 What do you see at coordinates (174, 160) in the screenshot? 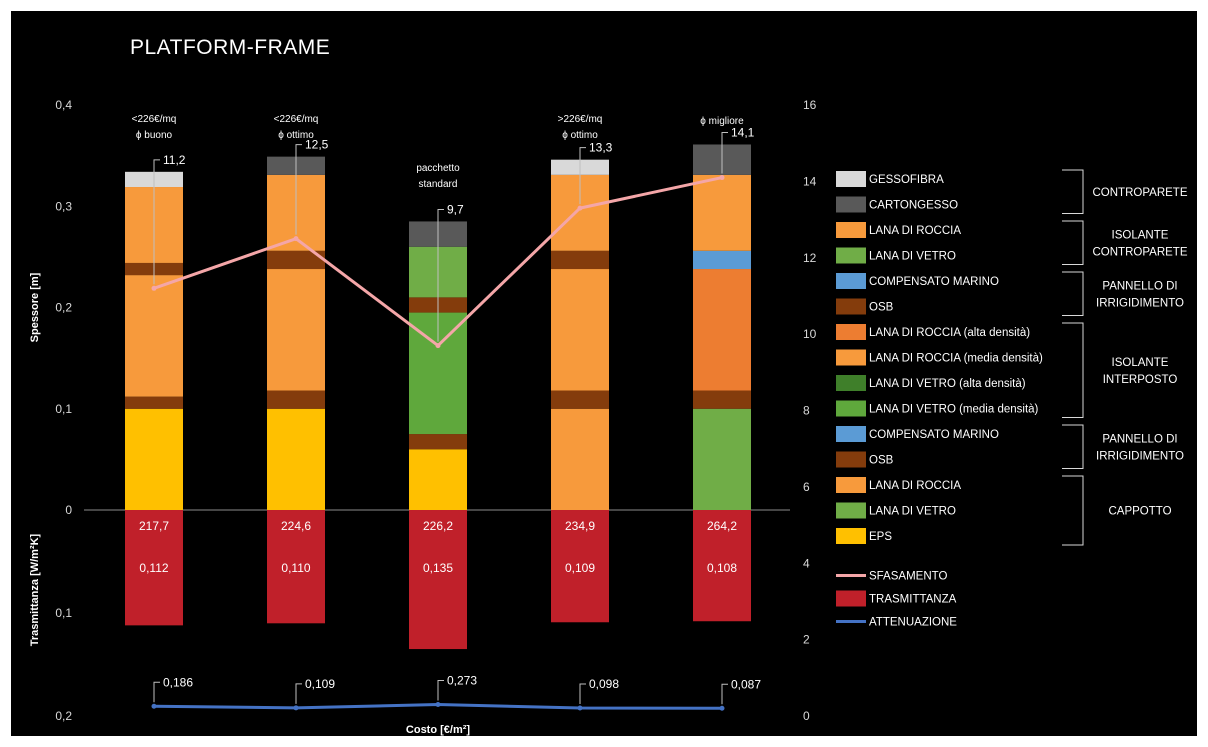
I see `sfasamento-data-label: 11,2` at bounding box center [174, 160].